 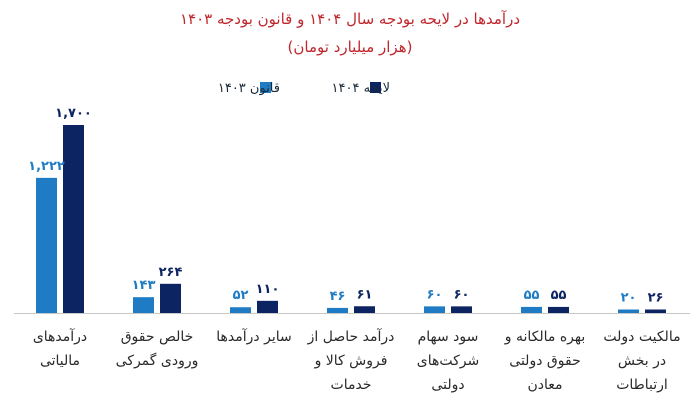 What do you see at coordinates (642, 385) in the screenshot?
I see `category-label: ارتباطات` at bounding box center [642, 385].